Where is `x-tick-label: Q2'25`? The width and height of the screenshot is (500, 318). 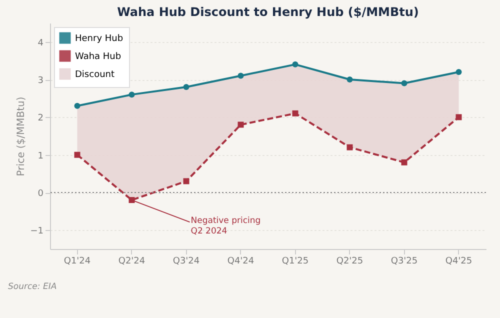
x-tick-label: Q2'25 is located at coordinates (350, 261).